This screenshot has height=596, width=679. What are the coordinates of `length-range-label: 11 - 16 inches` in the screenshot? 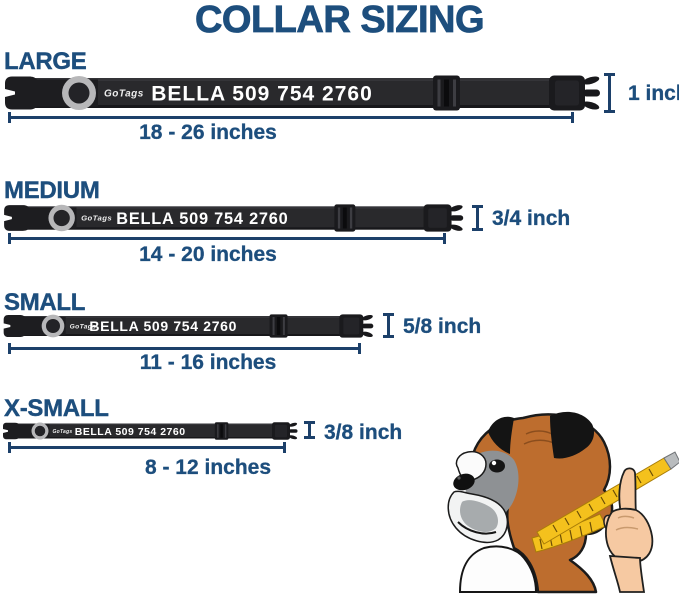 It's located at (208, 362).